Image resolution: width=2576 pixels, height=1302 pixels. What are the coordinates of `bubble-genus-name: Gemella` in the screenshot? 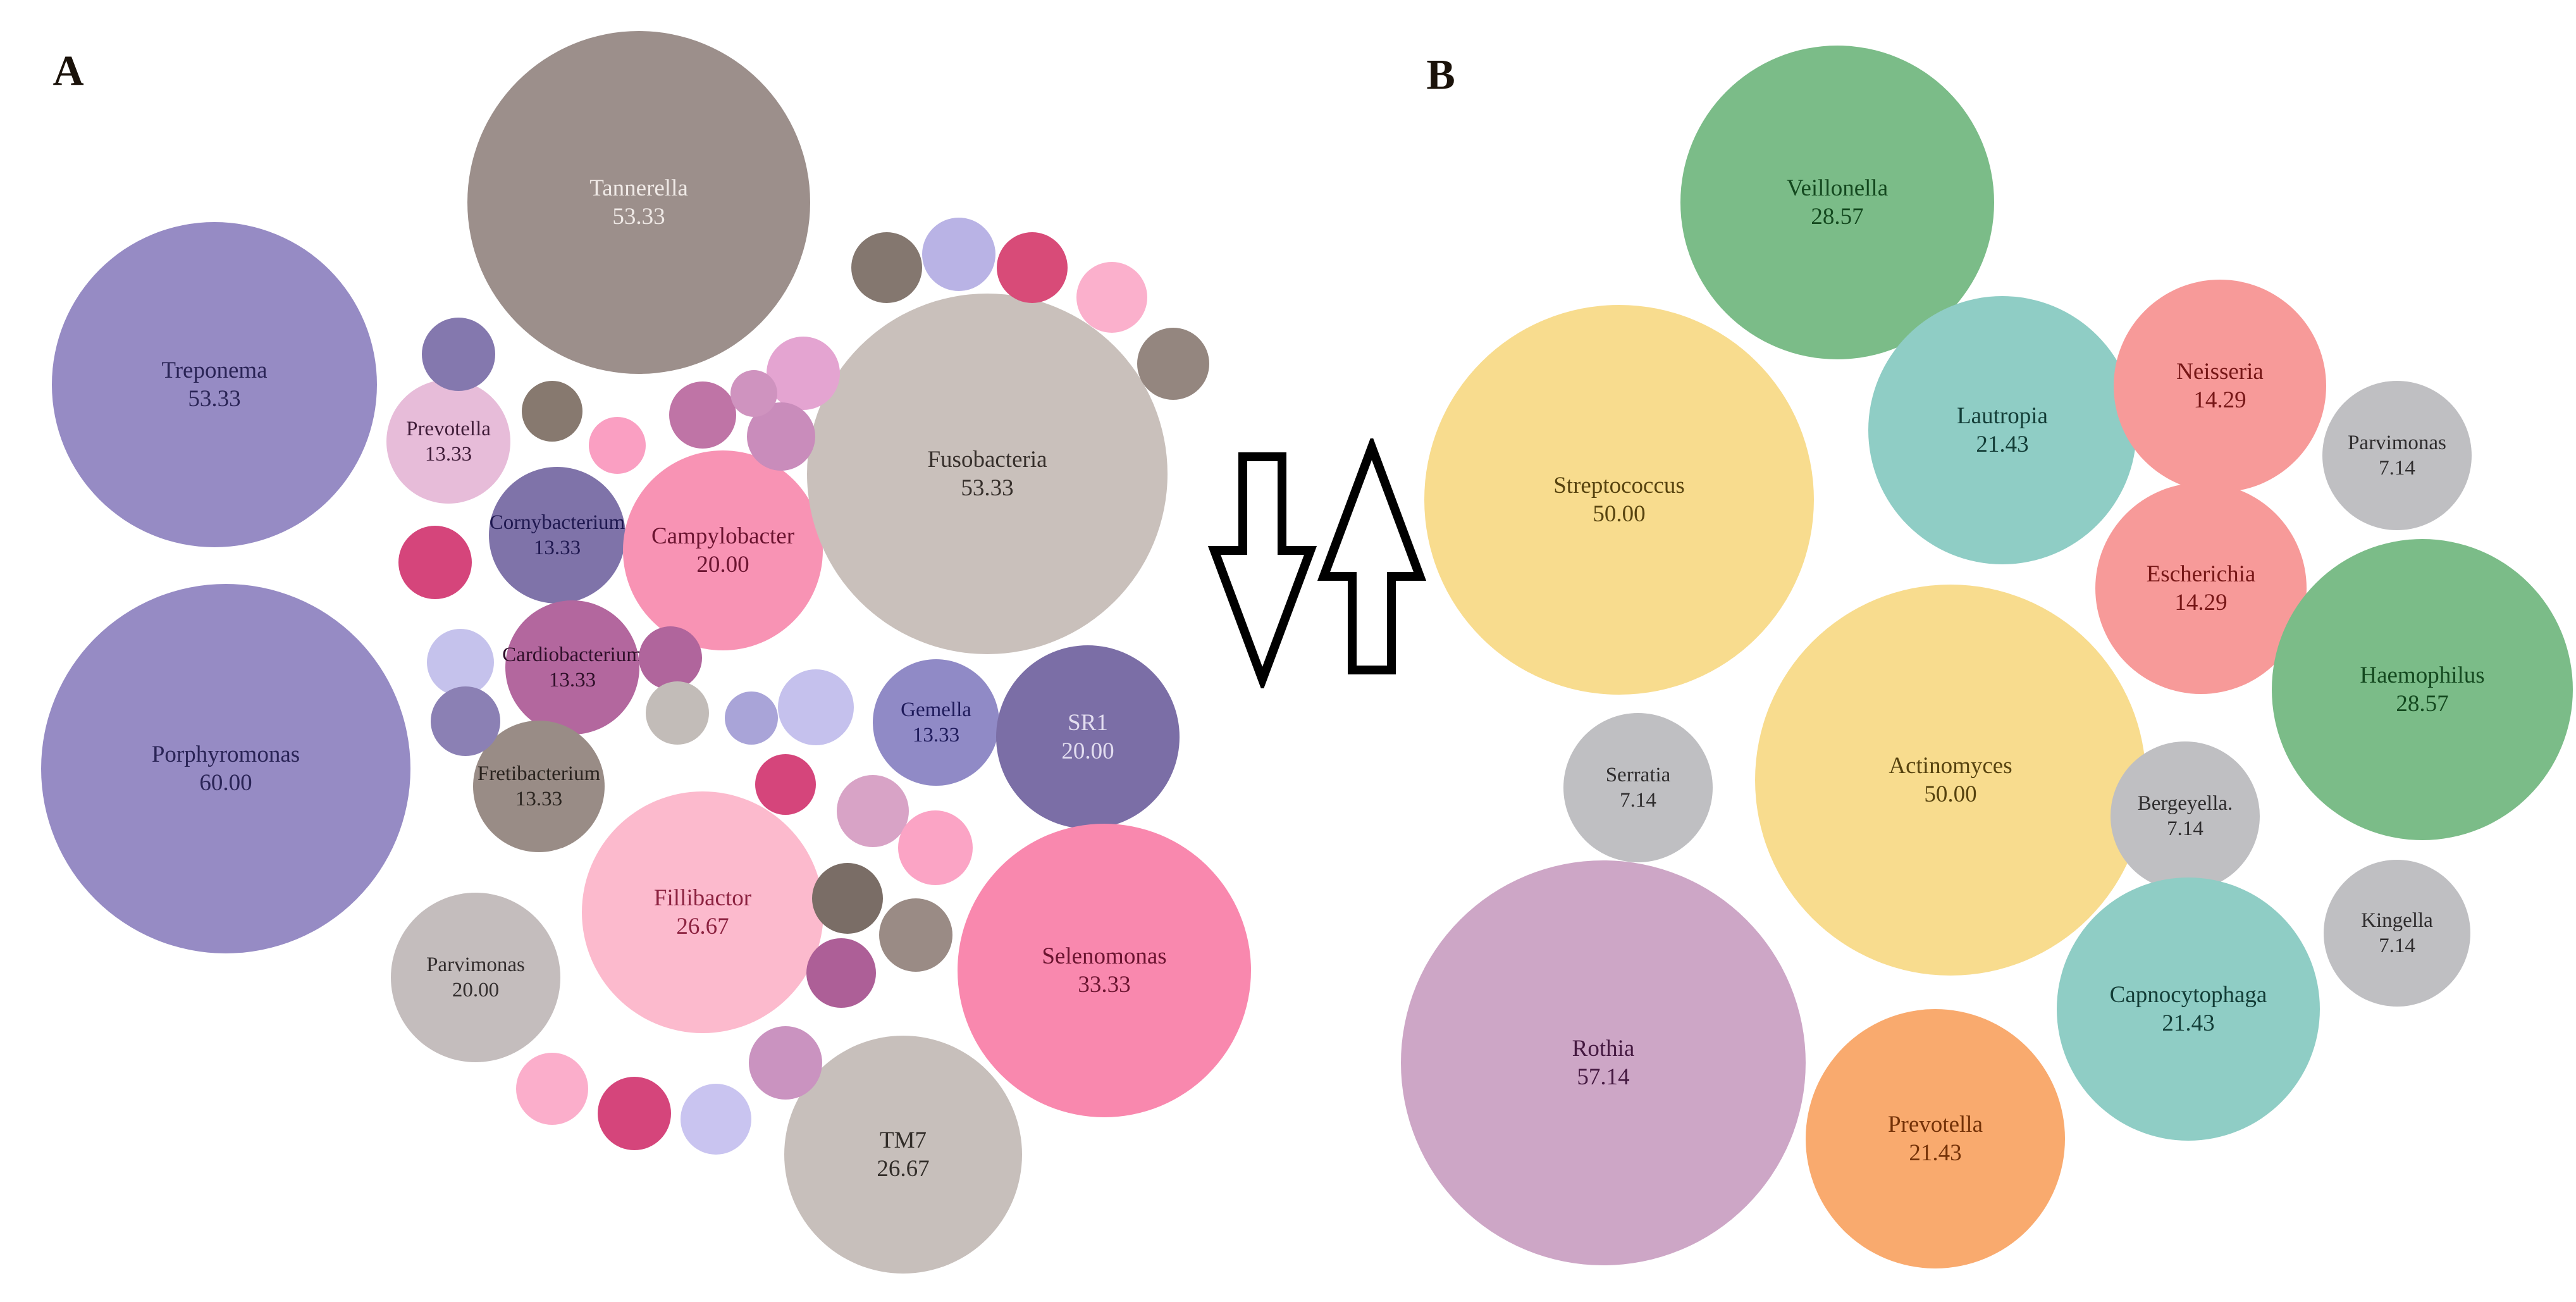 It's located at (936, 710).